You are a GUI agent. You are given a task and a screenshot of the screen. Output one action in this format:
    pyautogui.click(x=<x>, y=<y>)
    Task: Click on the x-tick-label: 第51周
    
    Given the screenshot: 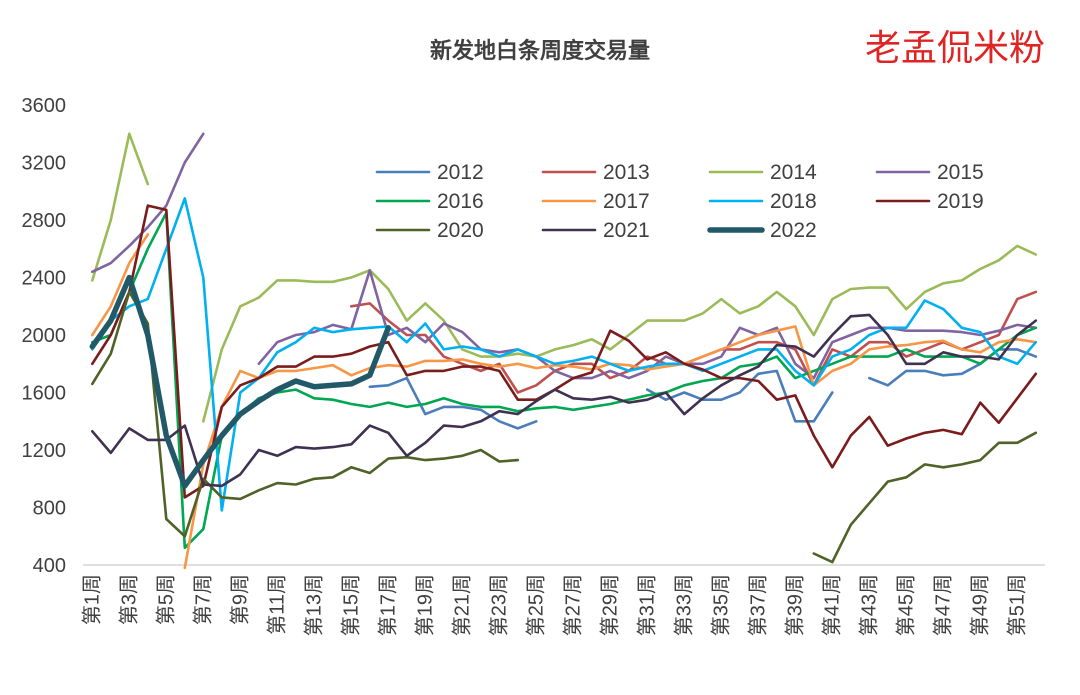 What is the action you would take?
    pyautogui.click(x=1016, y=605)
    